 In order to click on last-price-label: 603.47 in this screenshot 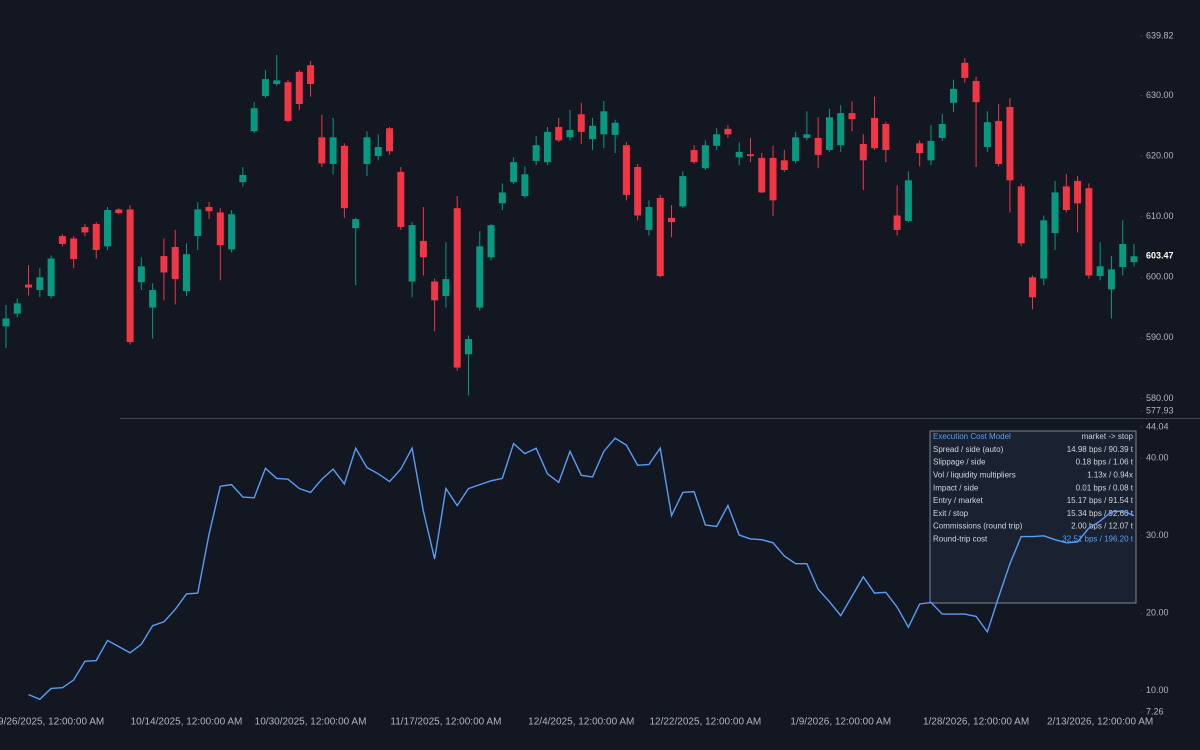, I will do `click(1160, 256)`.